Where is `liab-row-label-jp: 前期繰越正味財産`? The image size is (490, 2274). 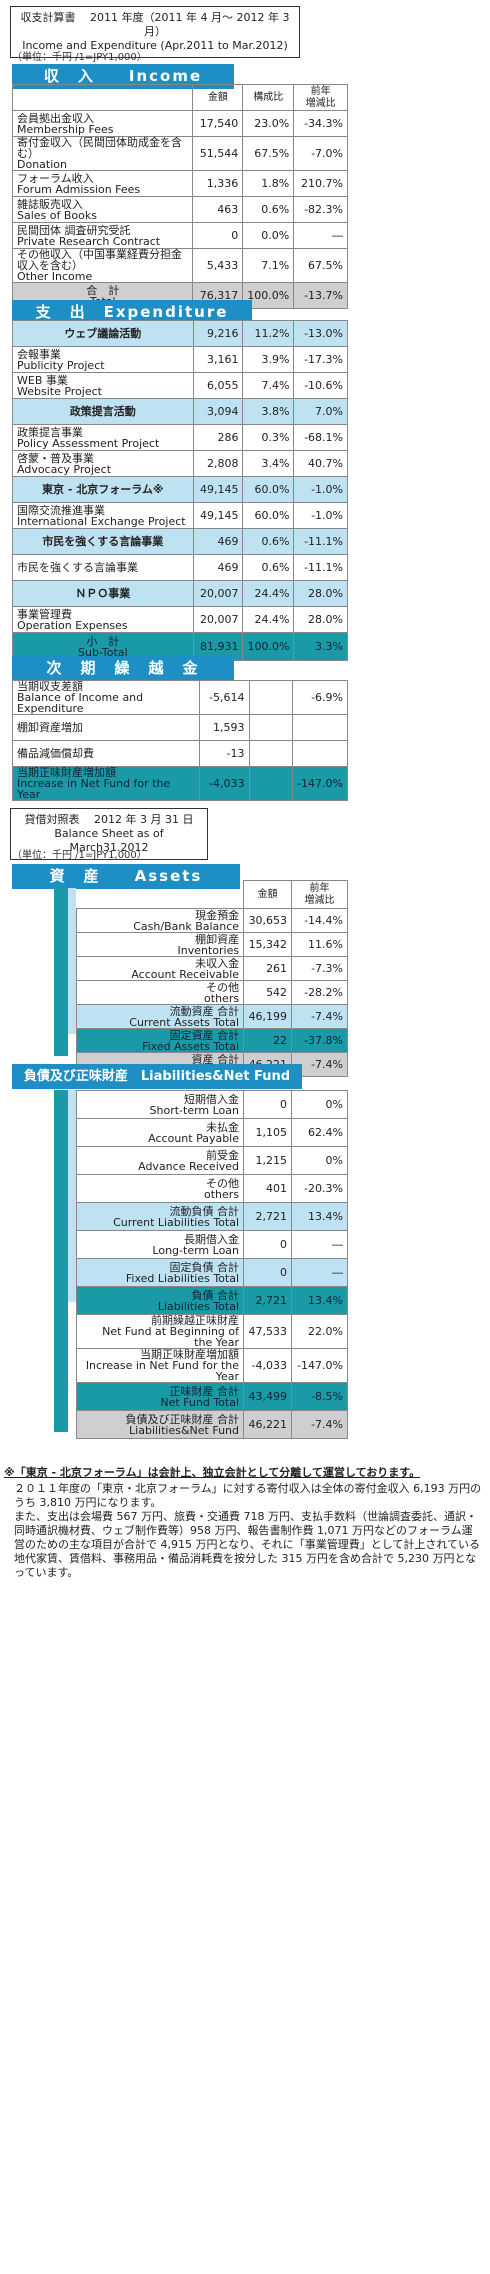
liab-row-label-jp: 前期繰越正味財産 is located at coordinates (195, 1320).